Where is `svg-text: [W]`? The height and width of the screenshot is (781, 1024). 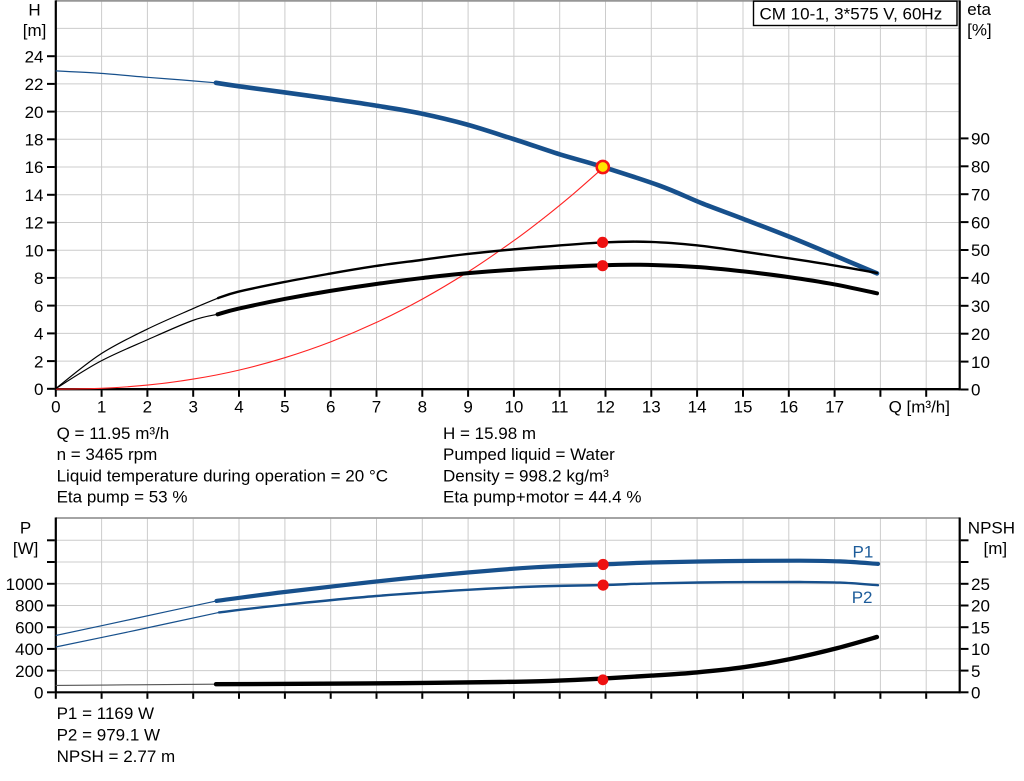 svg-text: [W] is located at coordinates (26, 548).